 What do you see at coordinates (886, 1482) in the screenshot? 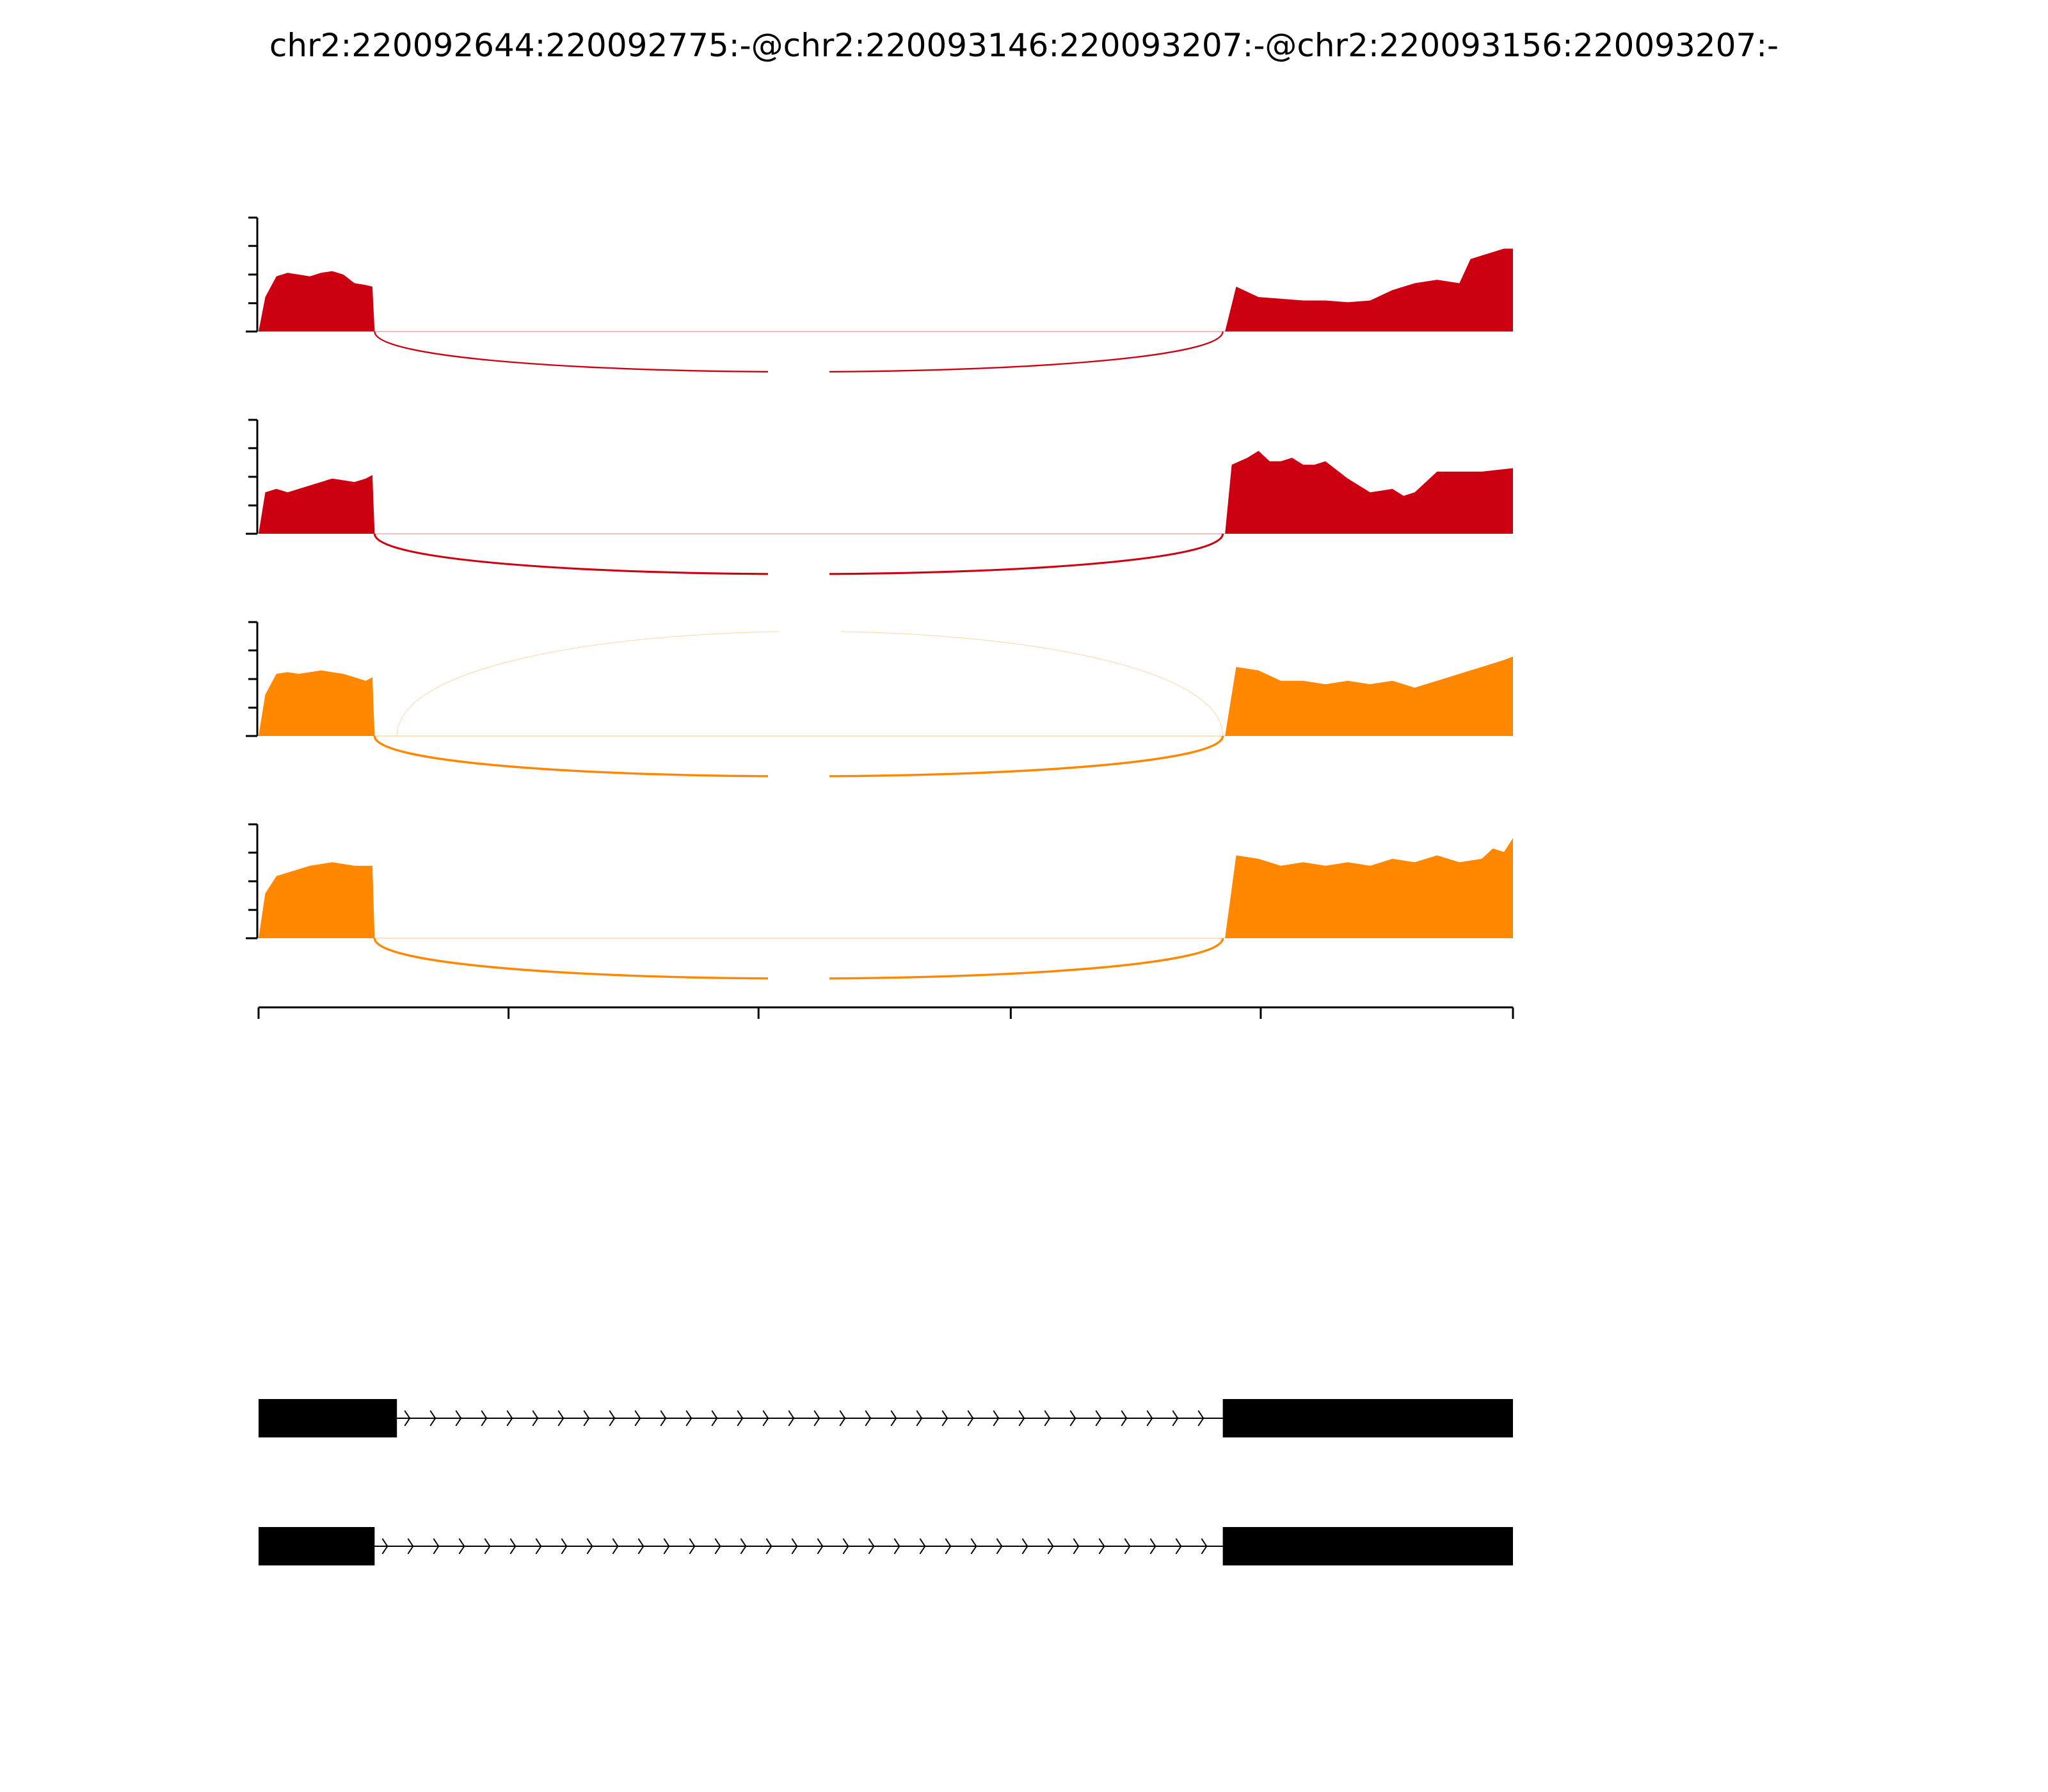
I see `gene-models` at bounding box center [886, 1482].